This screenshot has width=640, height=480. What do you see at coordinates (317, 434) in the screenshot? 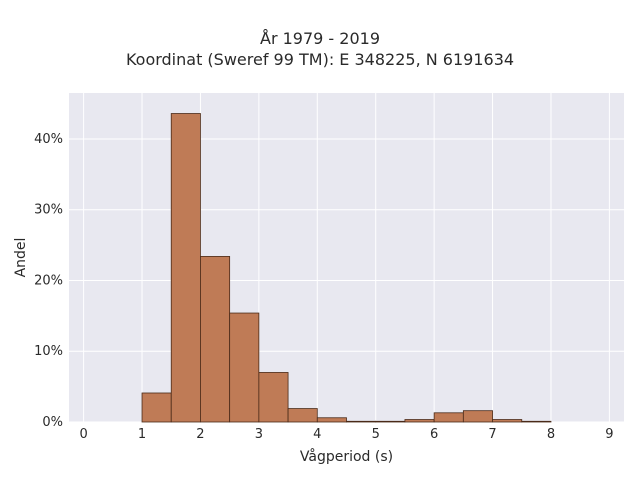
I see `x-tick-label: 4` at bounding box center [317, 434].